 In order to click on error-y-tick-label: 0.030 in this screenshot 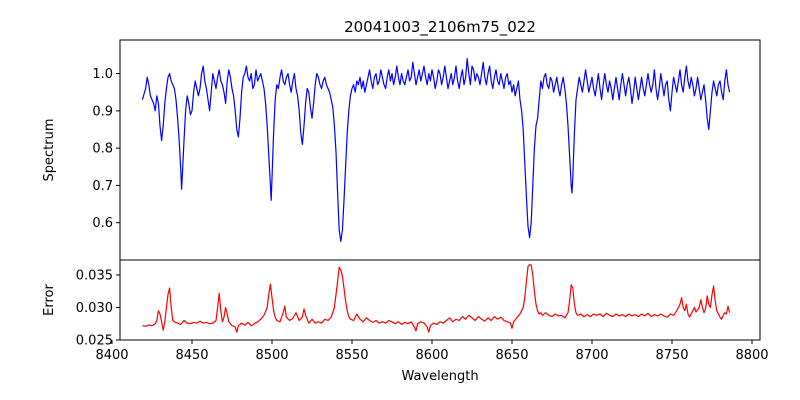, I will do `click(94, 308)`.